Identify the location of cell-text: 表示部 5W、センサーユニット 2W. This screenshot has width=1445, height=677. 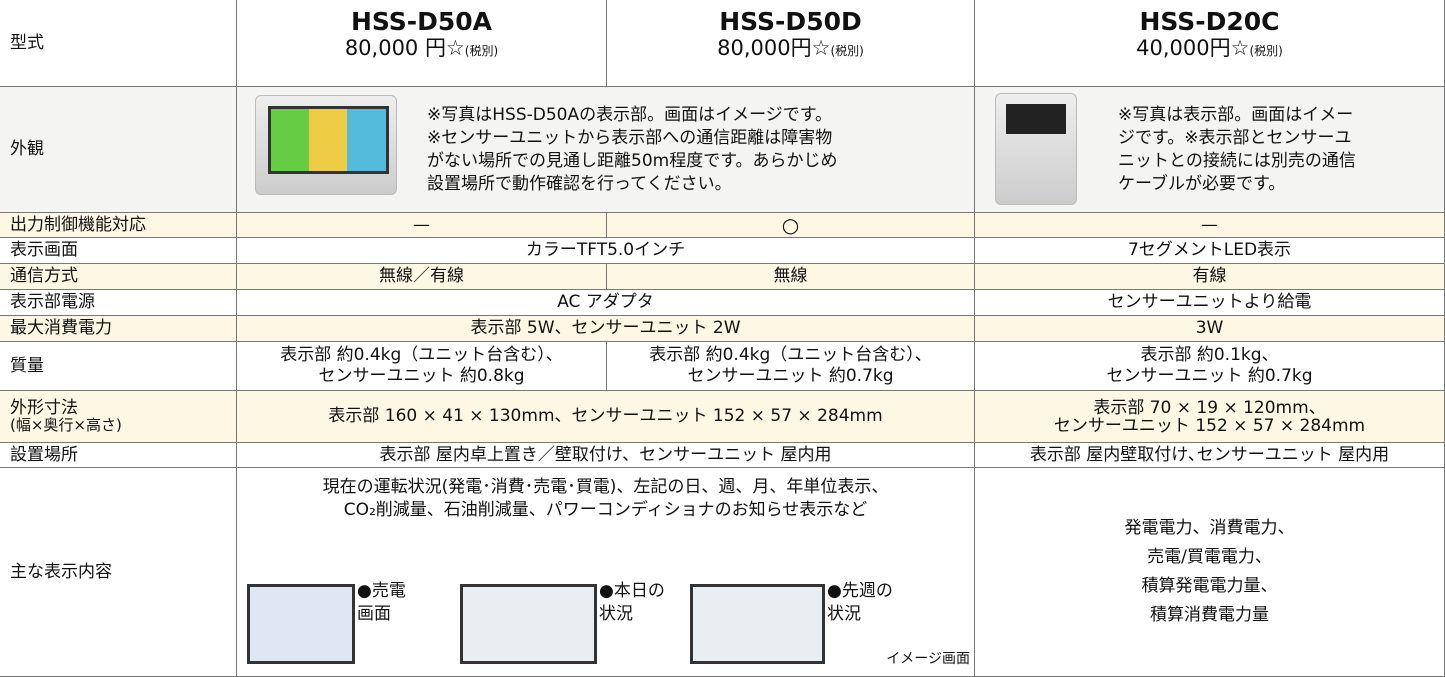
(605, 328).